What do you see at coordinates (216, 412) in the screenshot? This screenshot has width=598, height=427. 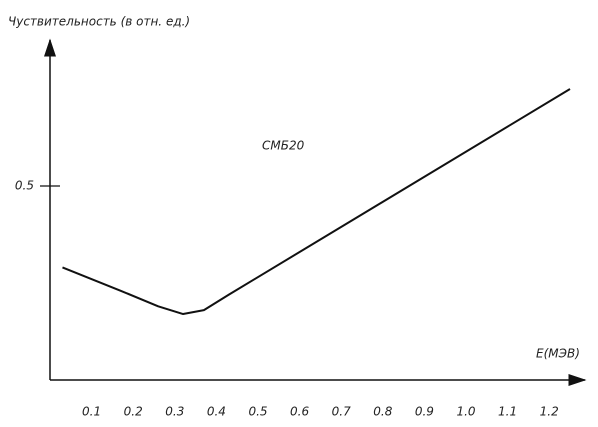 I see `x-tick-label: 0.4` at bounding box center [216, 412].